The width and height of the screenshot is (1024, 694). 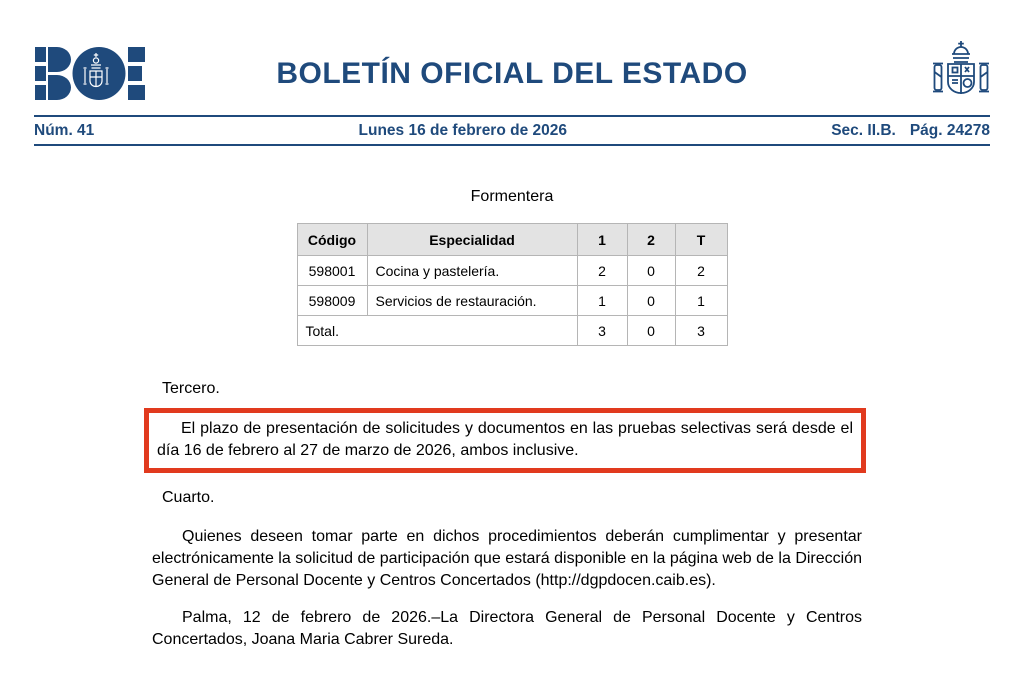 What do you see at coordinates (701, 239) in the screenshot?
I see `col-header-t: T` at bounding box center [701, 239].